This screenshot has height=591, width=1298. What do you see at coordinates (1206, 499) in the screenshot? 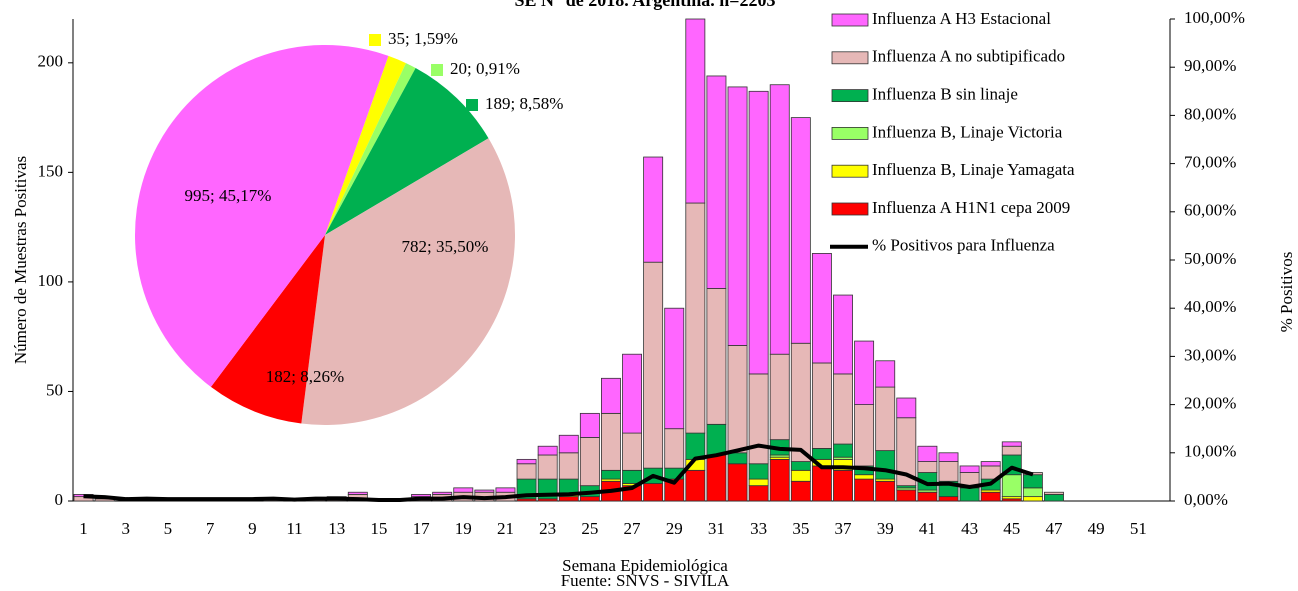
I see `y2-tick-label: 0,00%` at bounding box center [1206, 499].